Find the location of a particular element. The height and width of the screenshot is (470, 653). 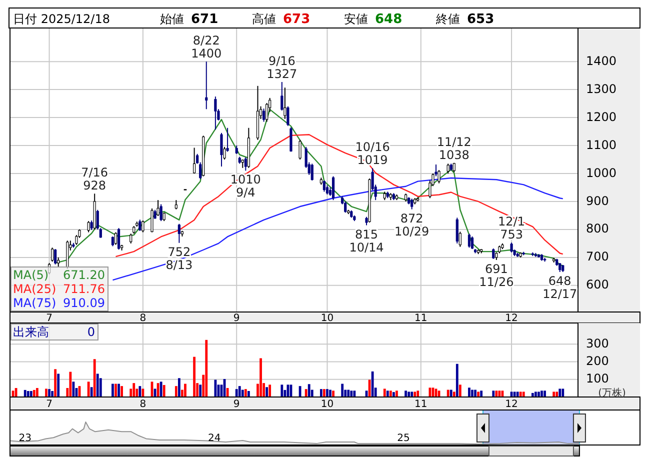

annotation: 910.09 is located at coordinates (84, 303).